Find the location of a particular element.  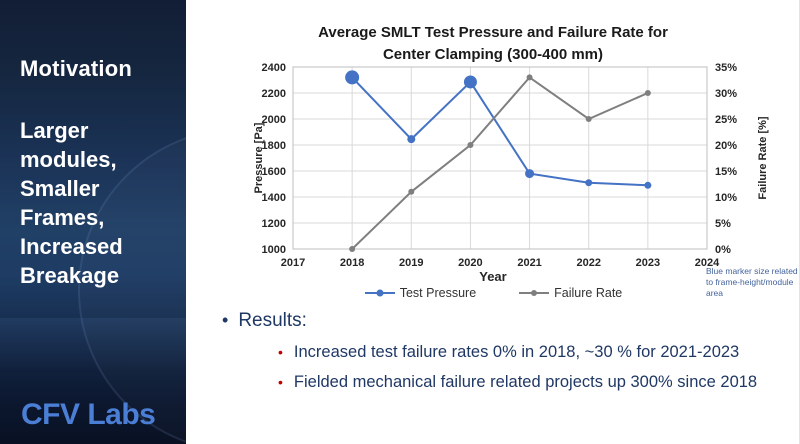

test-pressure-point-2021 is located at coordinates (530, 174).